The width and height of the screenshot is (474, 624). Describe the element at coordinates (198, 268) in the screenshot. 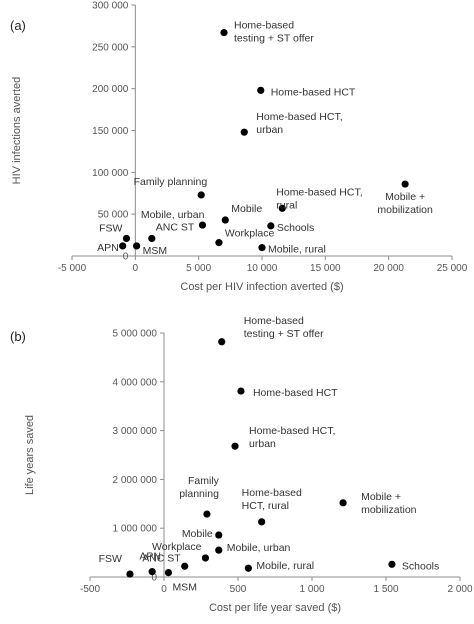

I see `x-tick-label: 5 000` at that location.